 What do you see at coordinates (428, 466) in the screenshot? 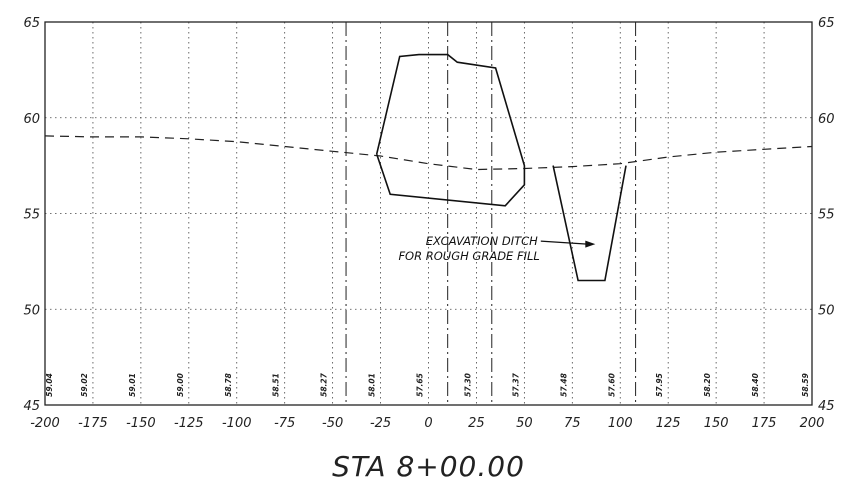
I see `station-title: STA 8+00.00` at bounding box center [428, 466].